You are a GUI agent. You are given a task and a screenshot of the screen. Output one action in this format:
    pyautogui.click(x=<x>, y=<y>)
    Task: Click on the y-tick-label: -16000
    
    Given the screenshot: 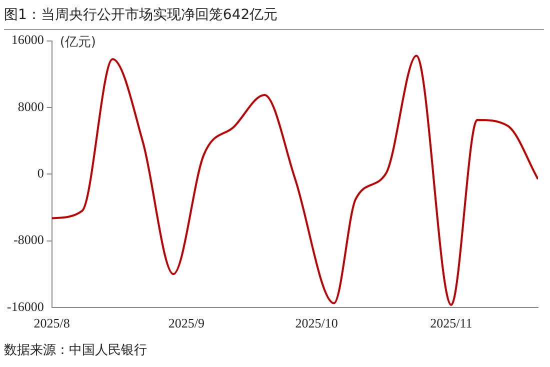 What is the action you would take?
    pyautogui.click(x=25, y=306)
    